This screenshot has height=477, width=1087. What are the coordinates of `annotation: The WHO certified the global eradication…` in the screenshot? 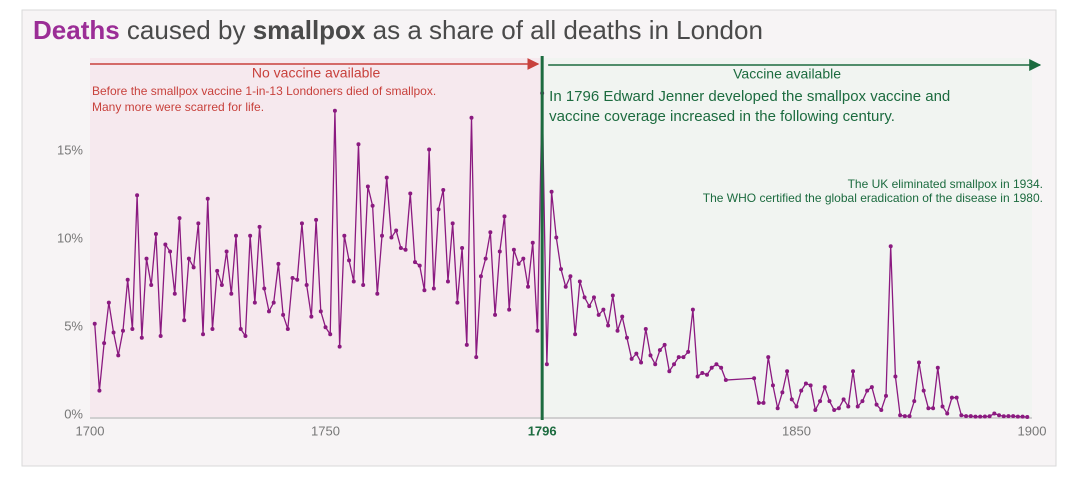 It's located at (873, 198).